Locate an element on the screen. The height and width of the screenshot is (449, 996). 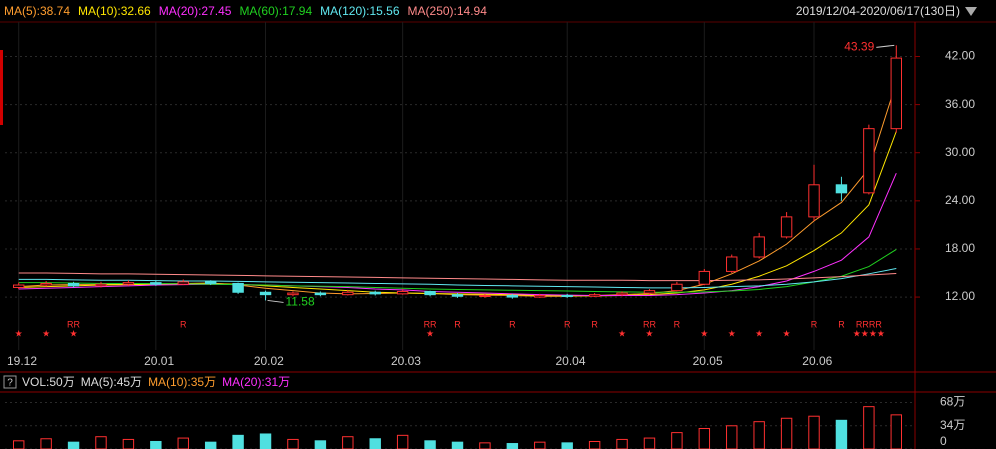
y-tick-label: 18.00 is located at coordinates (960, 248).